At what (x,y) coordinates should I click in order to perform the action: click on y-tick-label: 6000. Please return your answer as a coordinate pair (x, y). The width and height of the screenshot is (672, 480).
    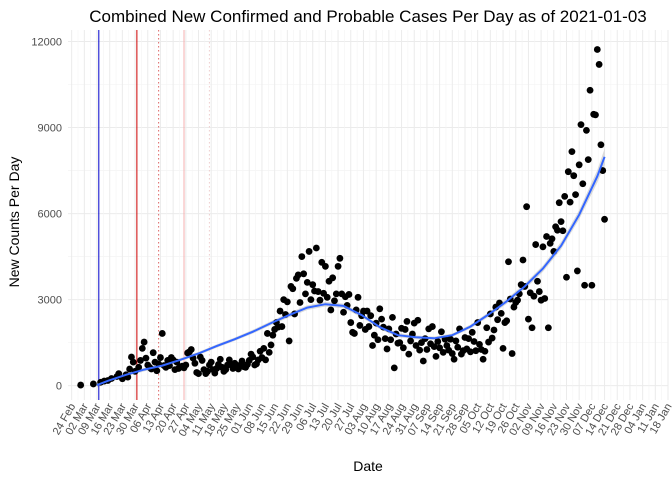
    Looking at the image, I should click on (50, 215).